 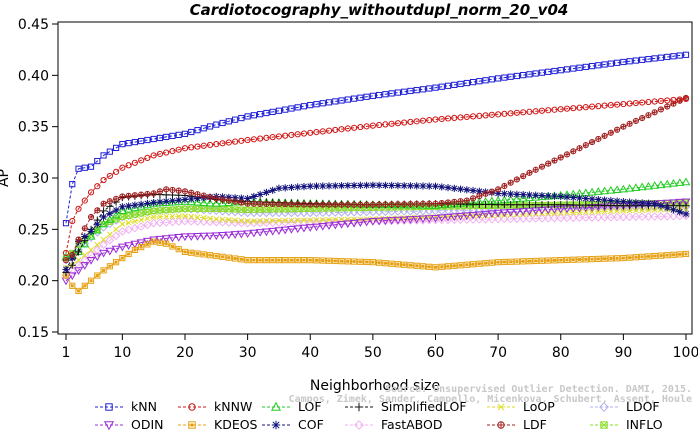 I want to click on data-point-inflo, so click(x=247, y=209).